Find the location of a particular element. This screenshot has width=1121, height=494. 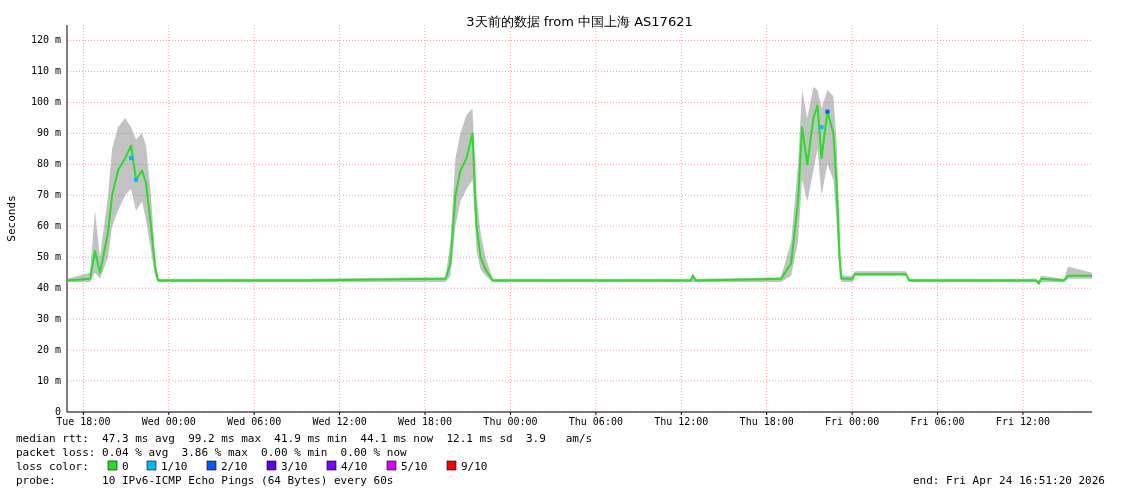

y-tick-label: 0 is located at coordinates (57, 411).